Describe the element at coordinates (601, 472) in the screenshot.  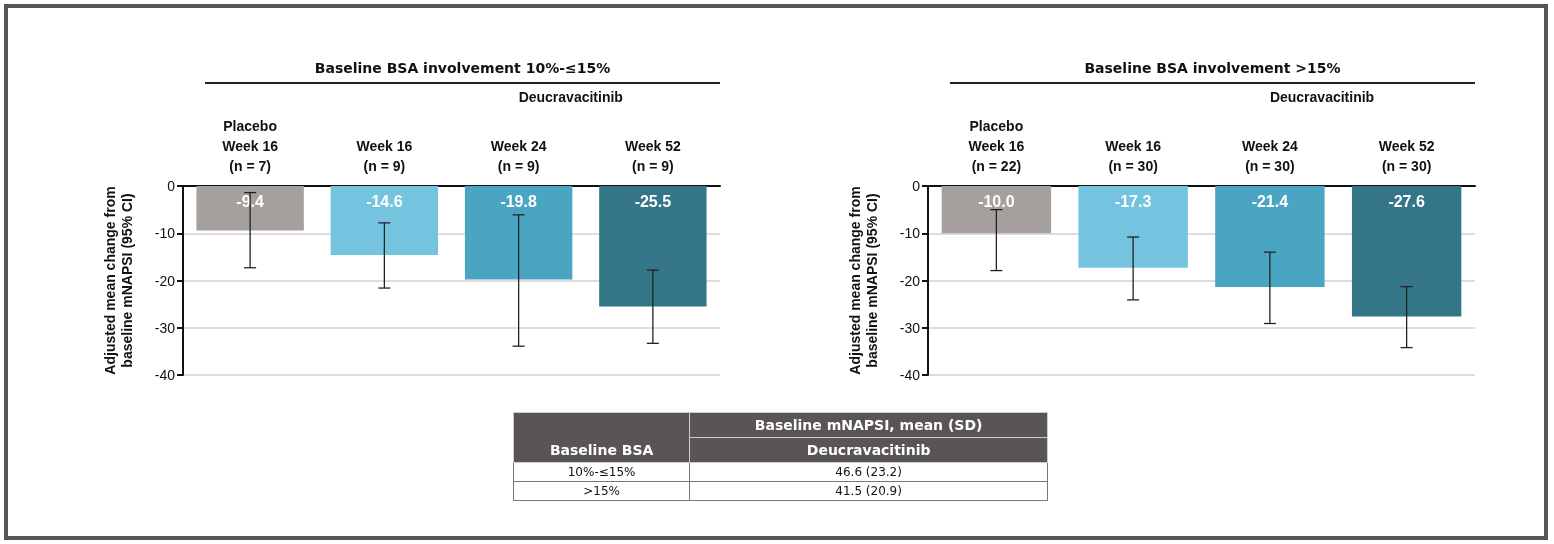
I see `text: 10%-≤15%` at that location.